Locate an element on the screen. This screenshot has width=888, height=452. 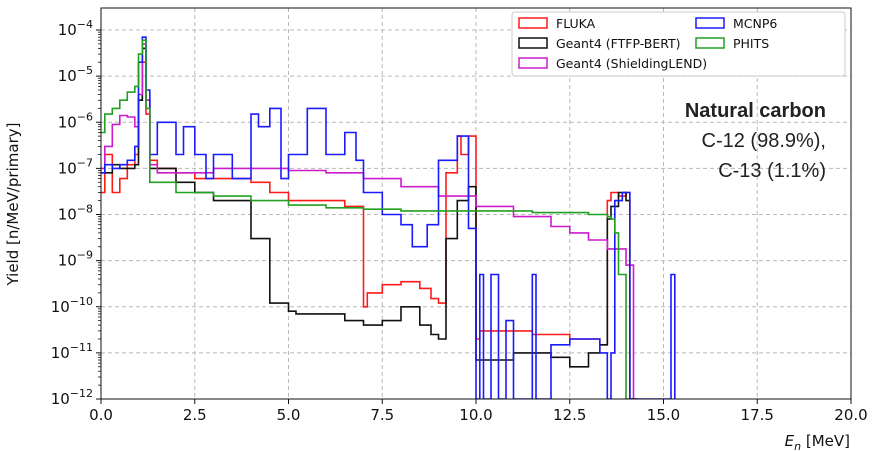
y-tick-label: 10⁻⁸ is located at coordinates (75, 213).